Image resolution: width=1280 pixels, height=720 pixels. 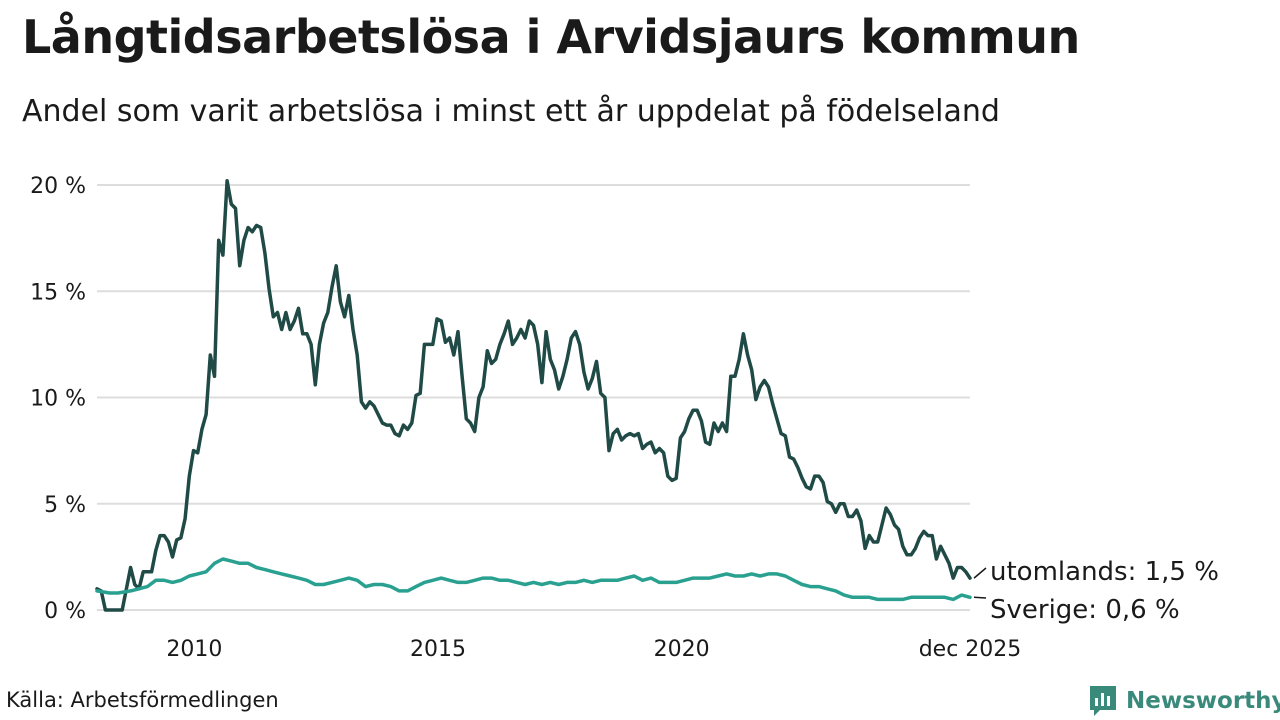 I want to click on x-tick-label: 2010, so click(x=194, y=649).